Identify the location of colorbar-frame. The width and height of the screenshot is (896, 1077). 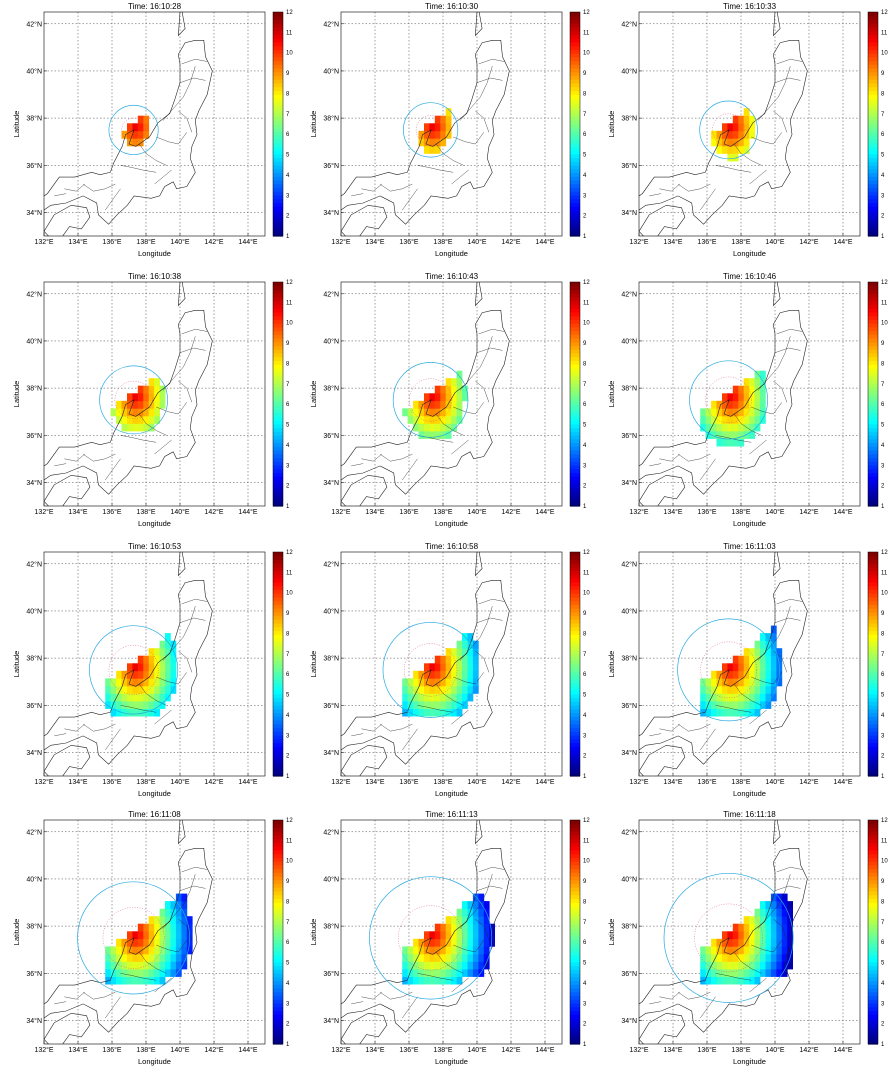
(873, 124).